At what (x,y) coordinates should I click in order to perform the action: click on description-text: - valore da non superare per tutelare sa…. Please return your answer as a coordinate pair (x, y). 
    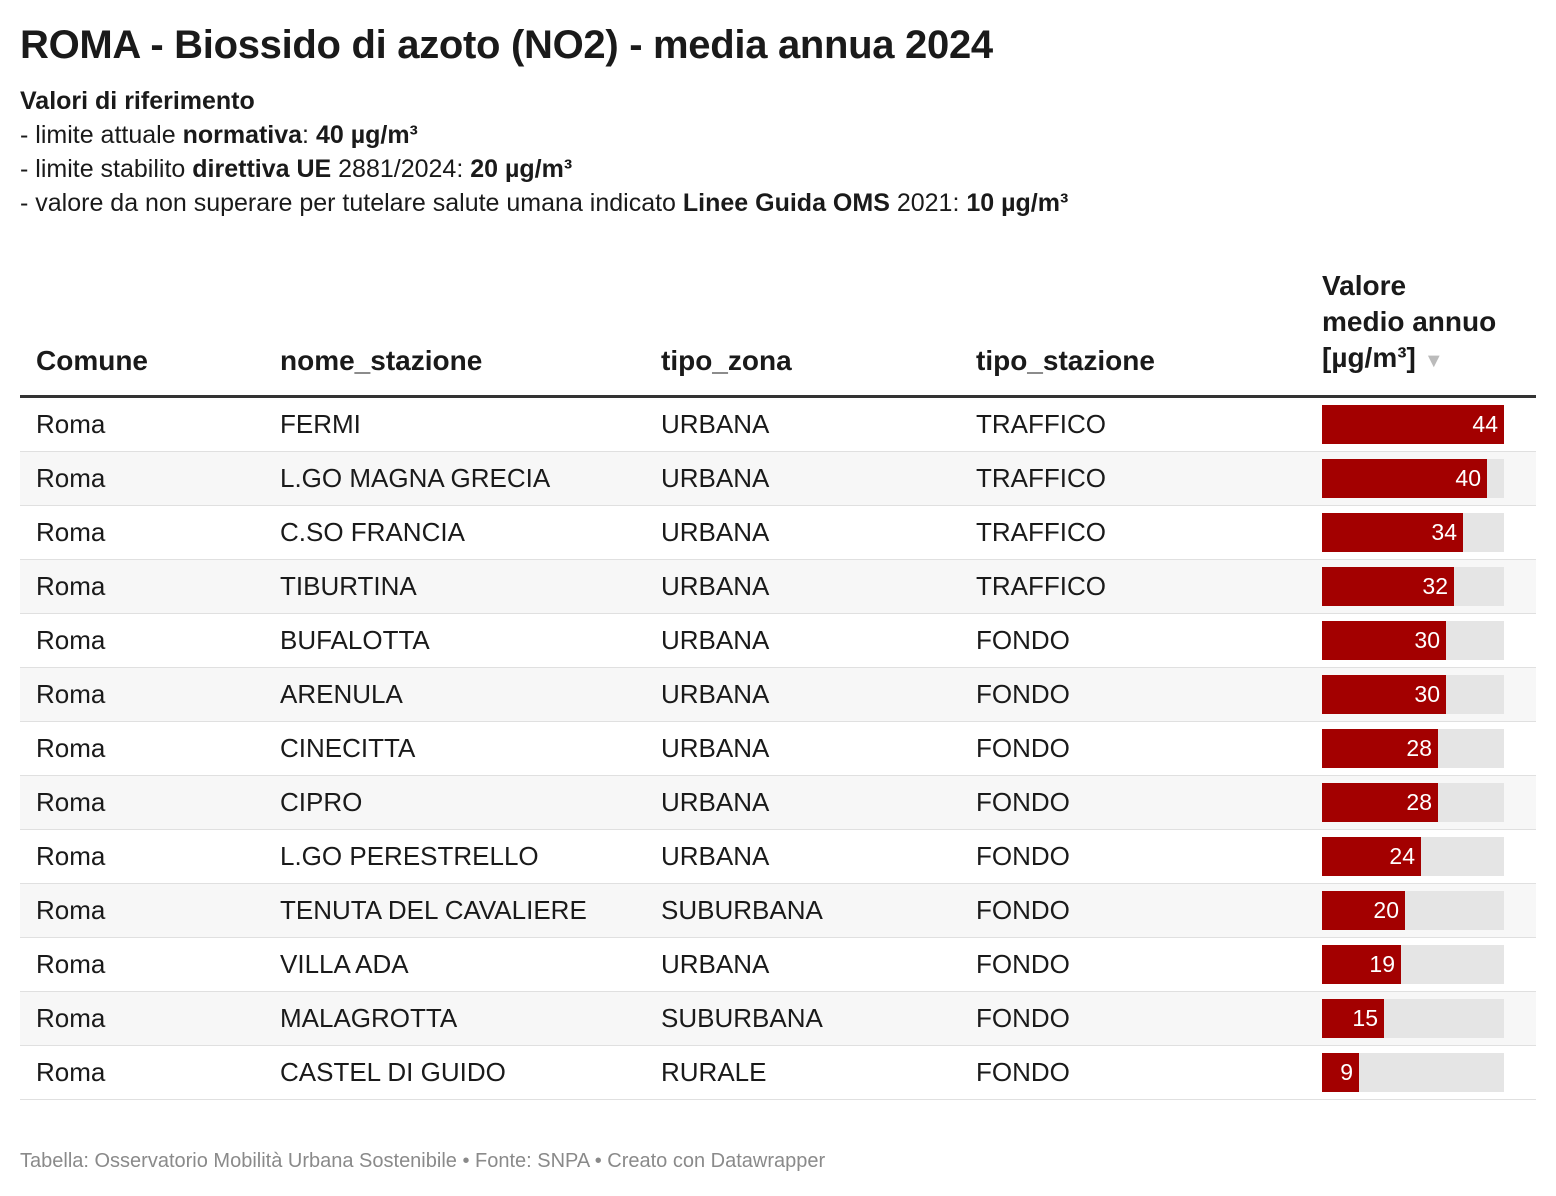
    Looking at the image, I should click on (351, 203).